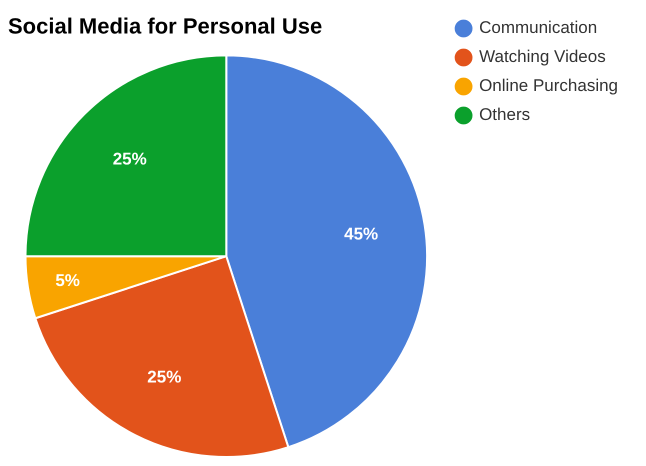 The width and height of the screenshot is (646, 466). I want to click on chart-title: Social Media for Personal Use, so click(165, 25).